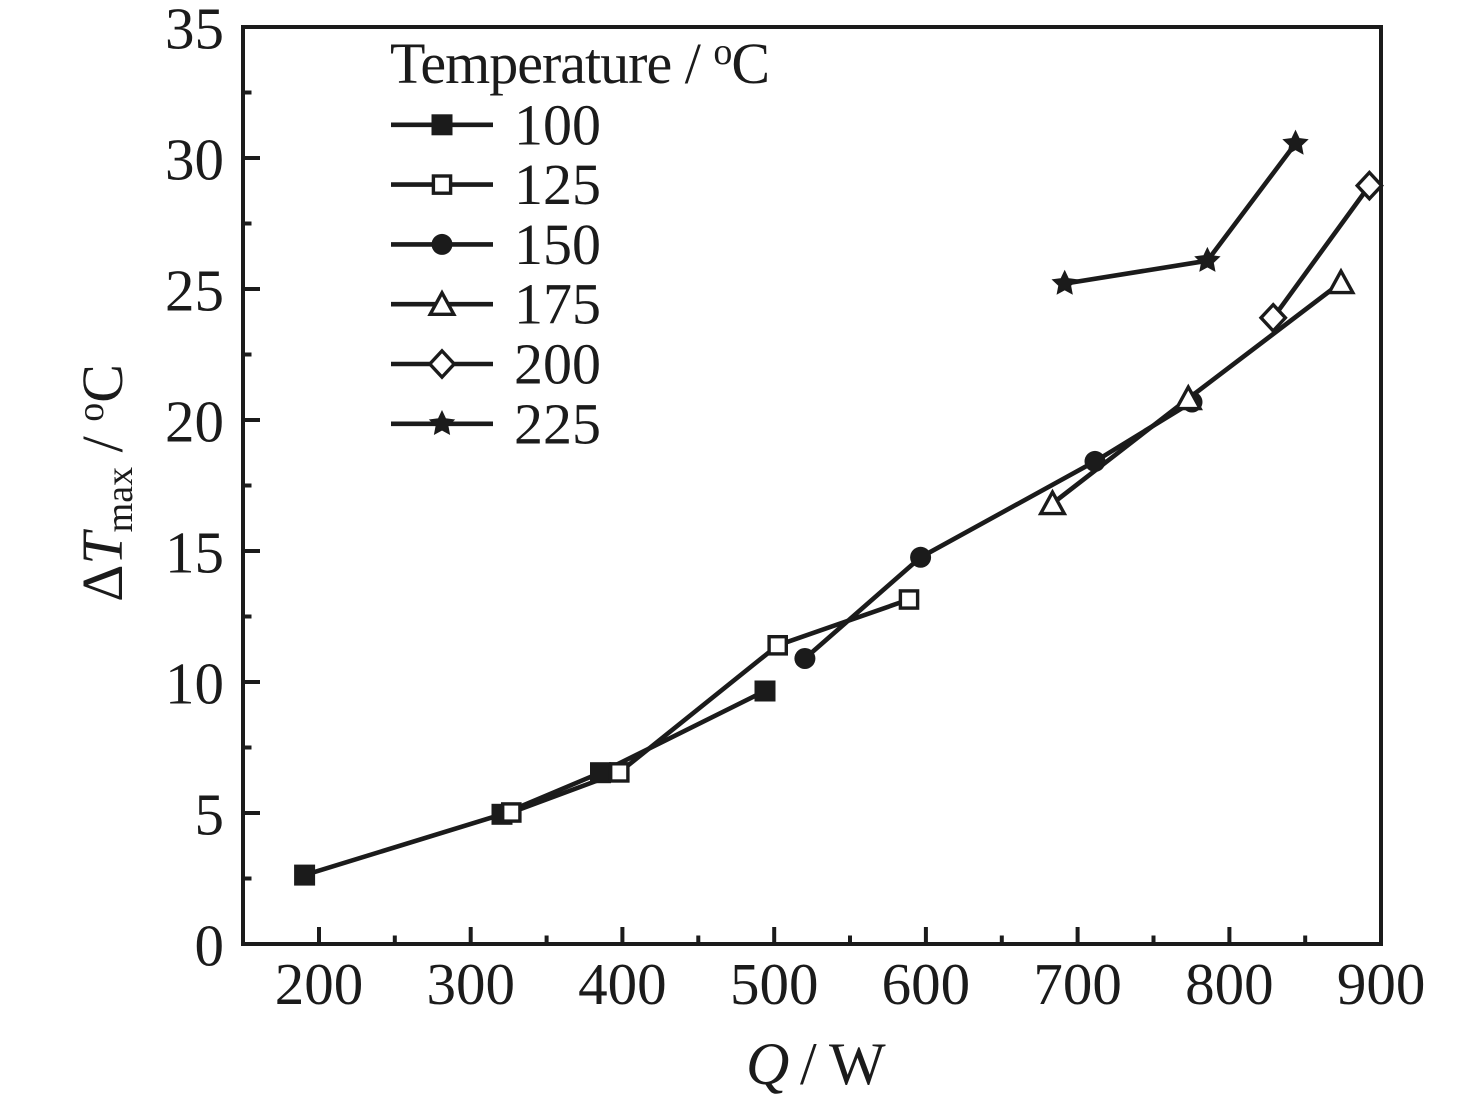 The height and width of the screenshot is (1102, 1476). Describe the element at coordinates (557, 184) in the screenshot. I see `svg-text: 125` at that location.